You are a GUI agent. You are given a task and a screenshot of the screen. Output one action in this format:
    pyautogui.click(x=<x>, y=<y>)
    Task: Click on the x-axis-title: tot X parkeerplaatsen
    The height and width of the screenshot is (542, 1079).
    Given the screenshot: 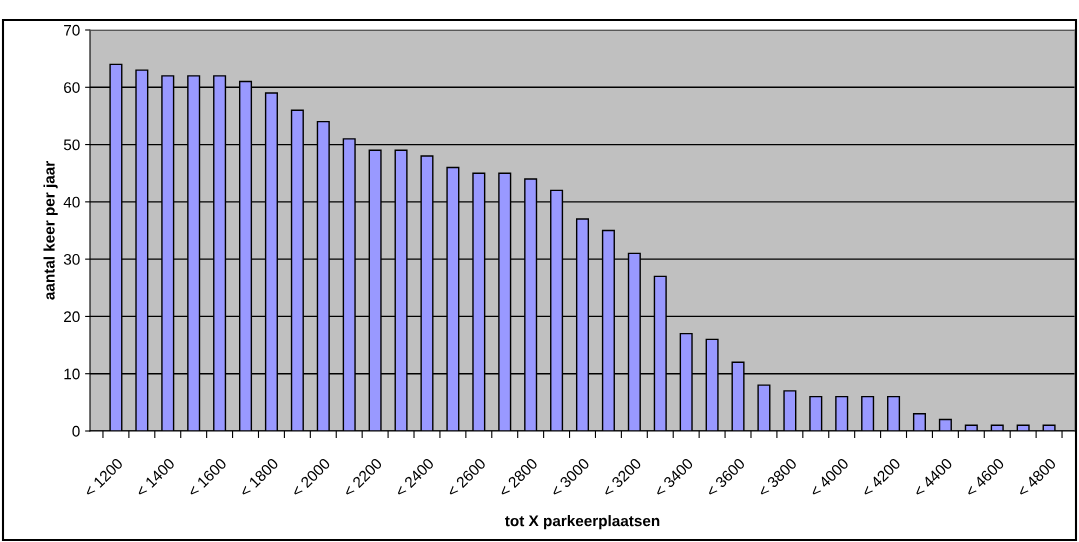 What is the action you would take?
    pyautogui.click(x=582, y=522)
    